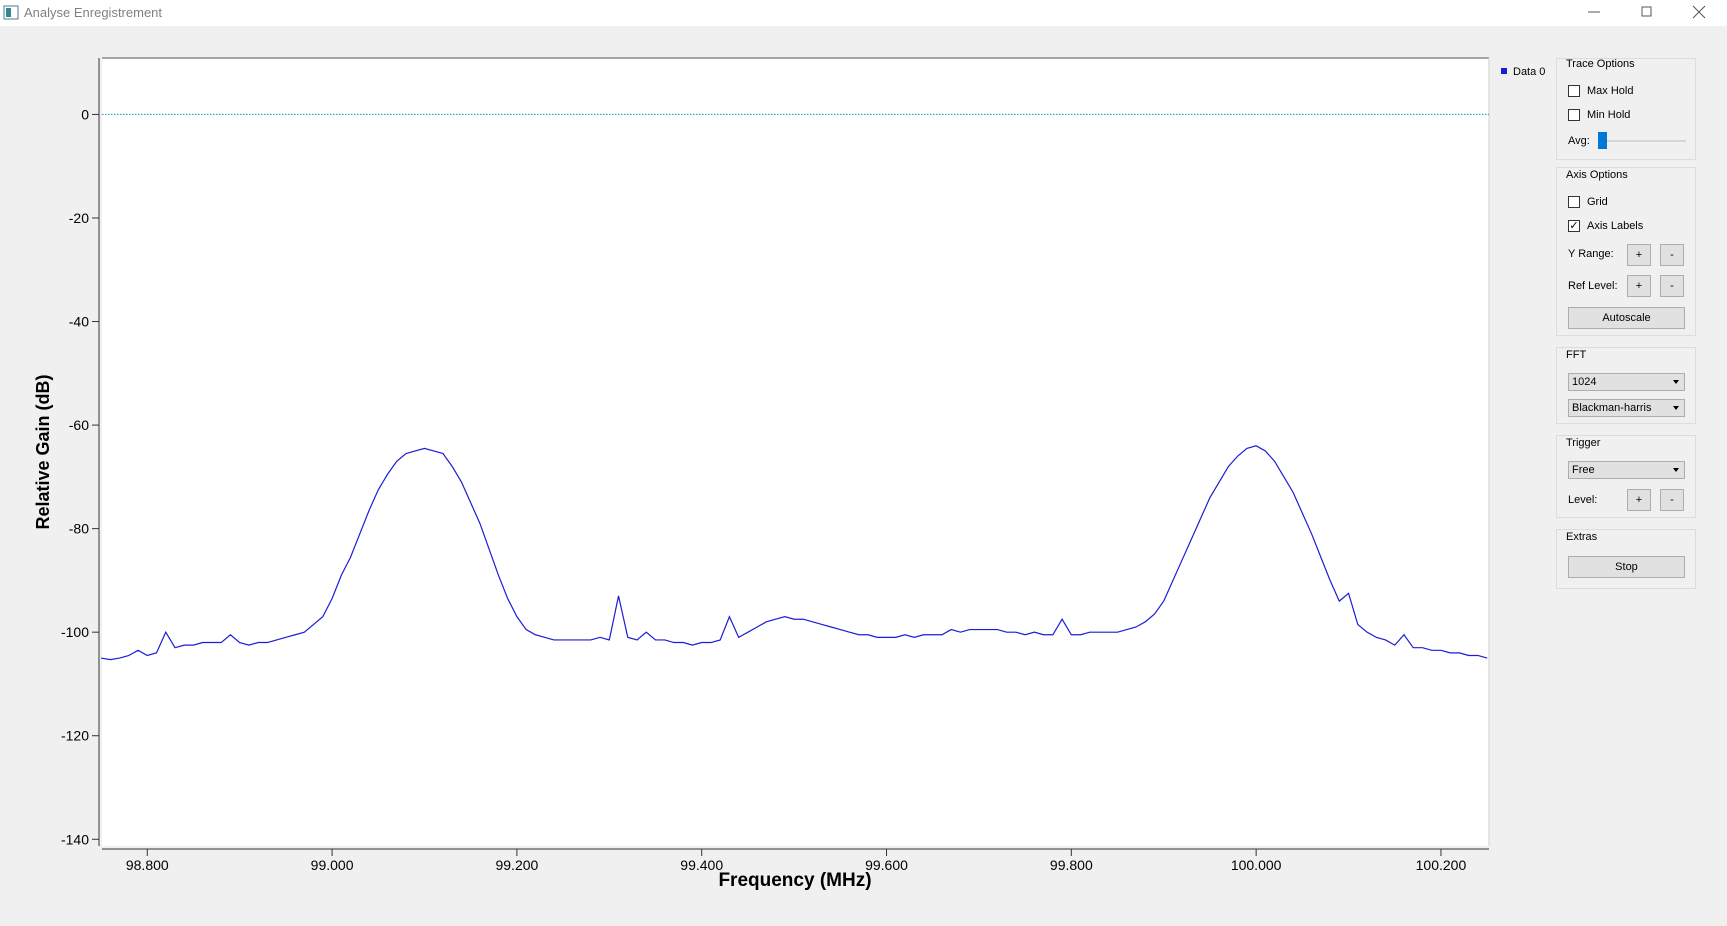 This screenshot has width=1727, height=926. What do you see at coordinates (1593, 286) in the screenshot?
I see `ref-level-label: Ref Level:` at bounding box center [1593, 286].